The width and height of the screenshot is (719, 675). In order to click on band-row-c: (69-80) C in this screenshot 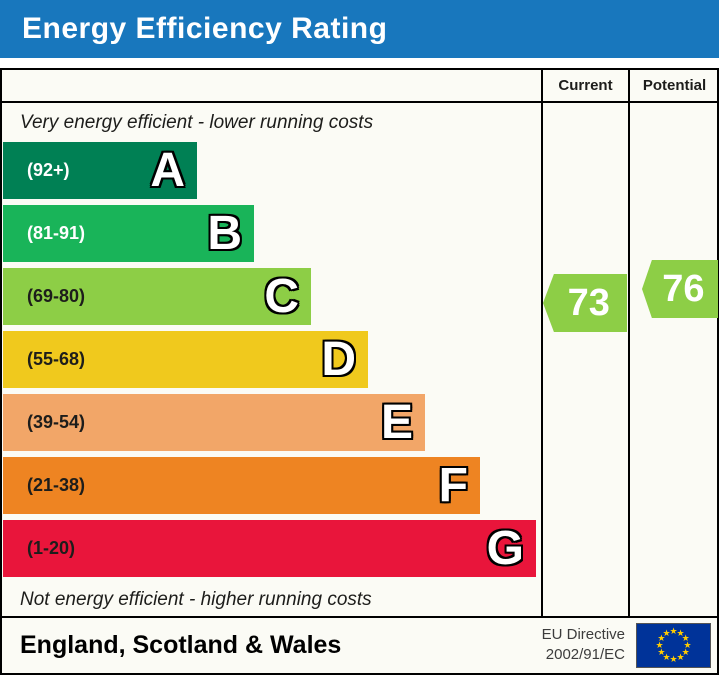, I will do `click(157, 296)`.